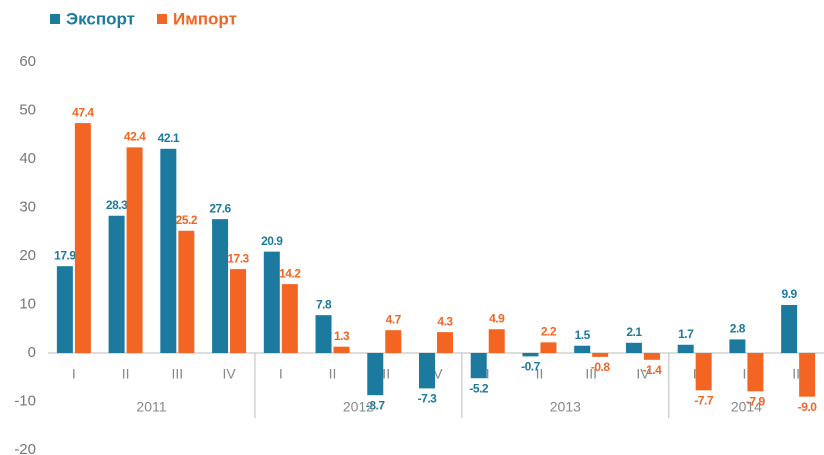  I want to click on y-tick-label: -10, so click(25, 400).